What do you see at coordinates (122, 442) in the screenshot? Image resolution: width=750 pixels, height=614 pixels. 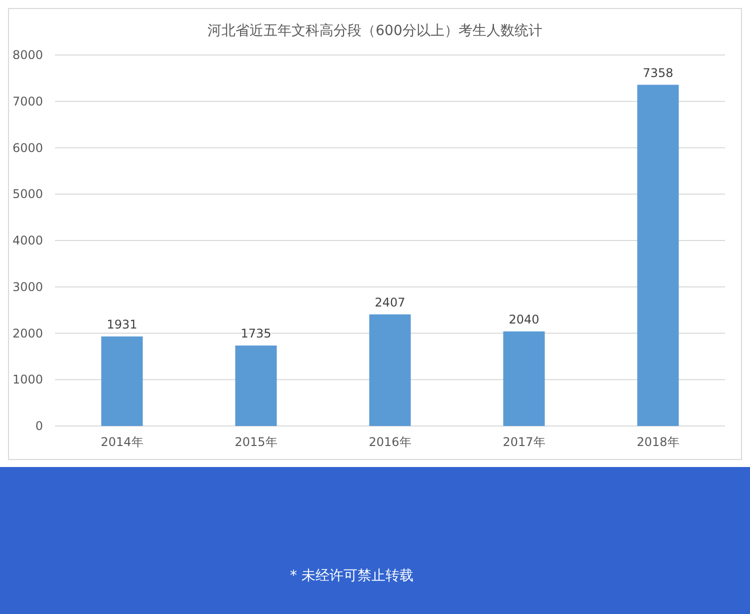 I see `x-tick-label: 2014年` at bounding box center [122, 442].